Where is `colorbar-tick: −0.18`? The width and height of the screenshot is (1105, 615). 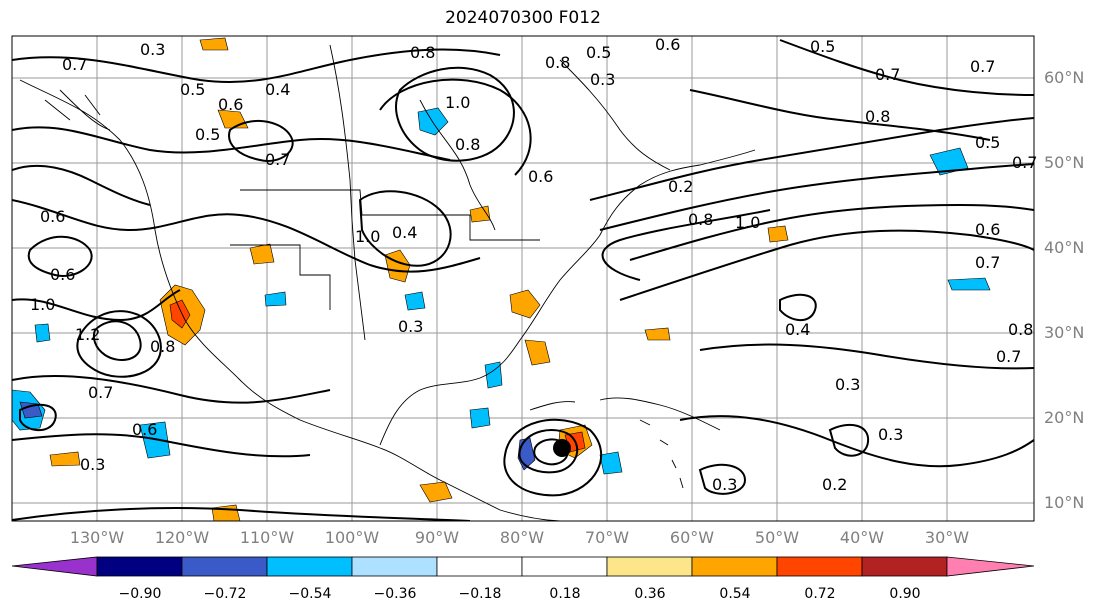 colorbar-tick: −0.18 is located at coordinates (480, 594).